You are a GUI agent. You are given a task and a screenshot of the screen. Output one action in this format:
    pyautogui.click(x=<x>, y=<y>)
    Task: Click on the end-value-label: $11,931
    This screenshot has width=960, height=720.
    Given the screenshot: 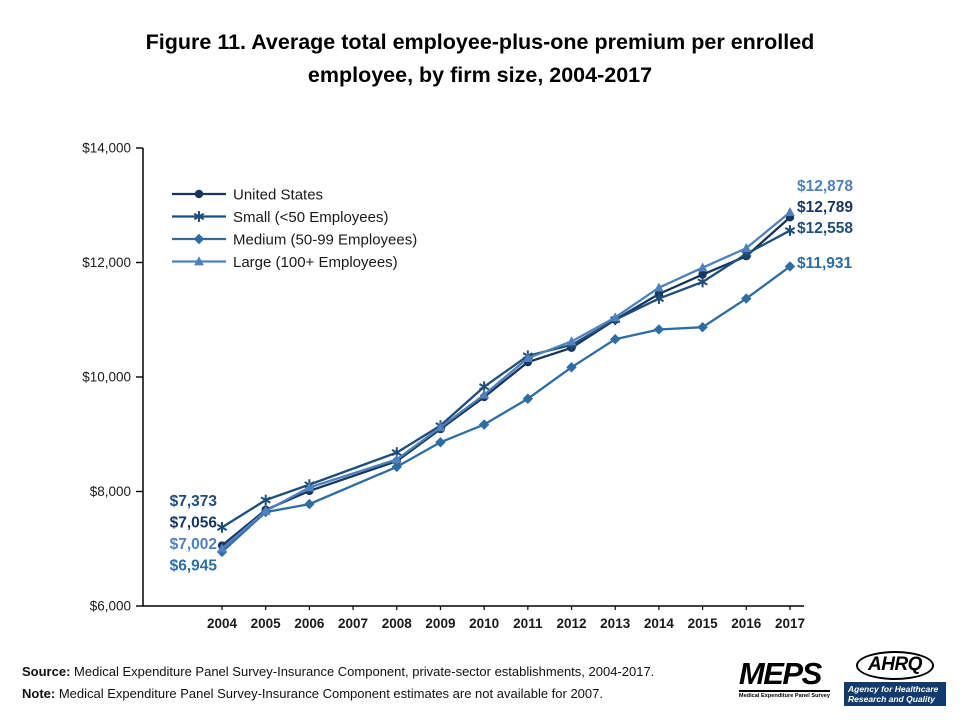 What is the action you would take?
    pyautogui.click(x=825, y=263)
    